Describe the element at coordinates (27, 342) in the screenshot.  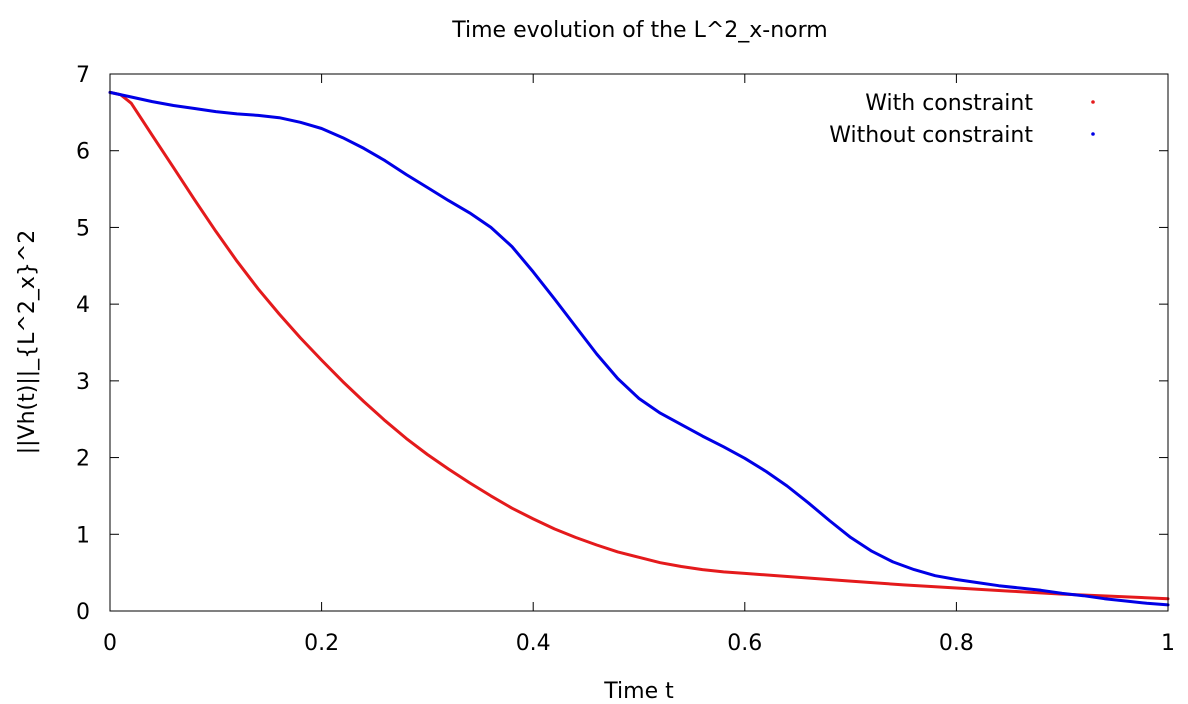
I see `y-axis-title: ||Vh(t)||_{L^2_x}^2` at that location.